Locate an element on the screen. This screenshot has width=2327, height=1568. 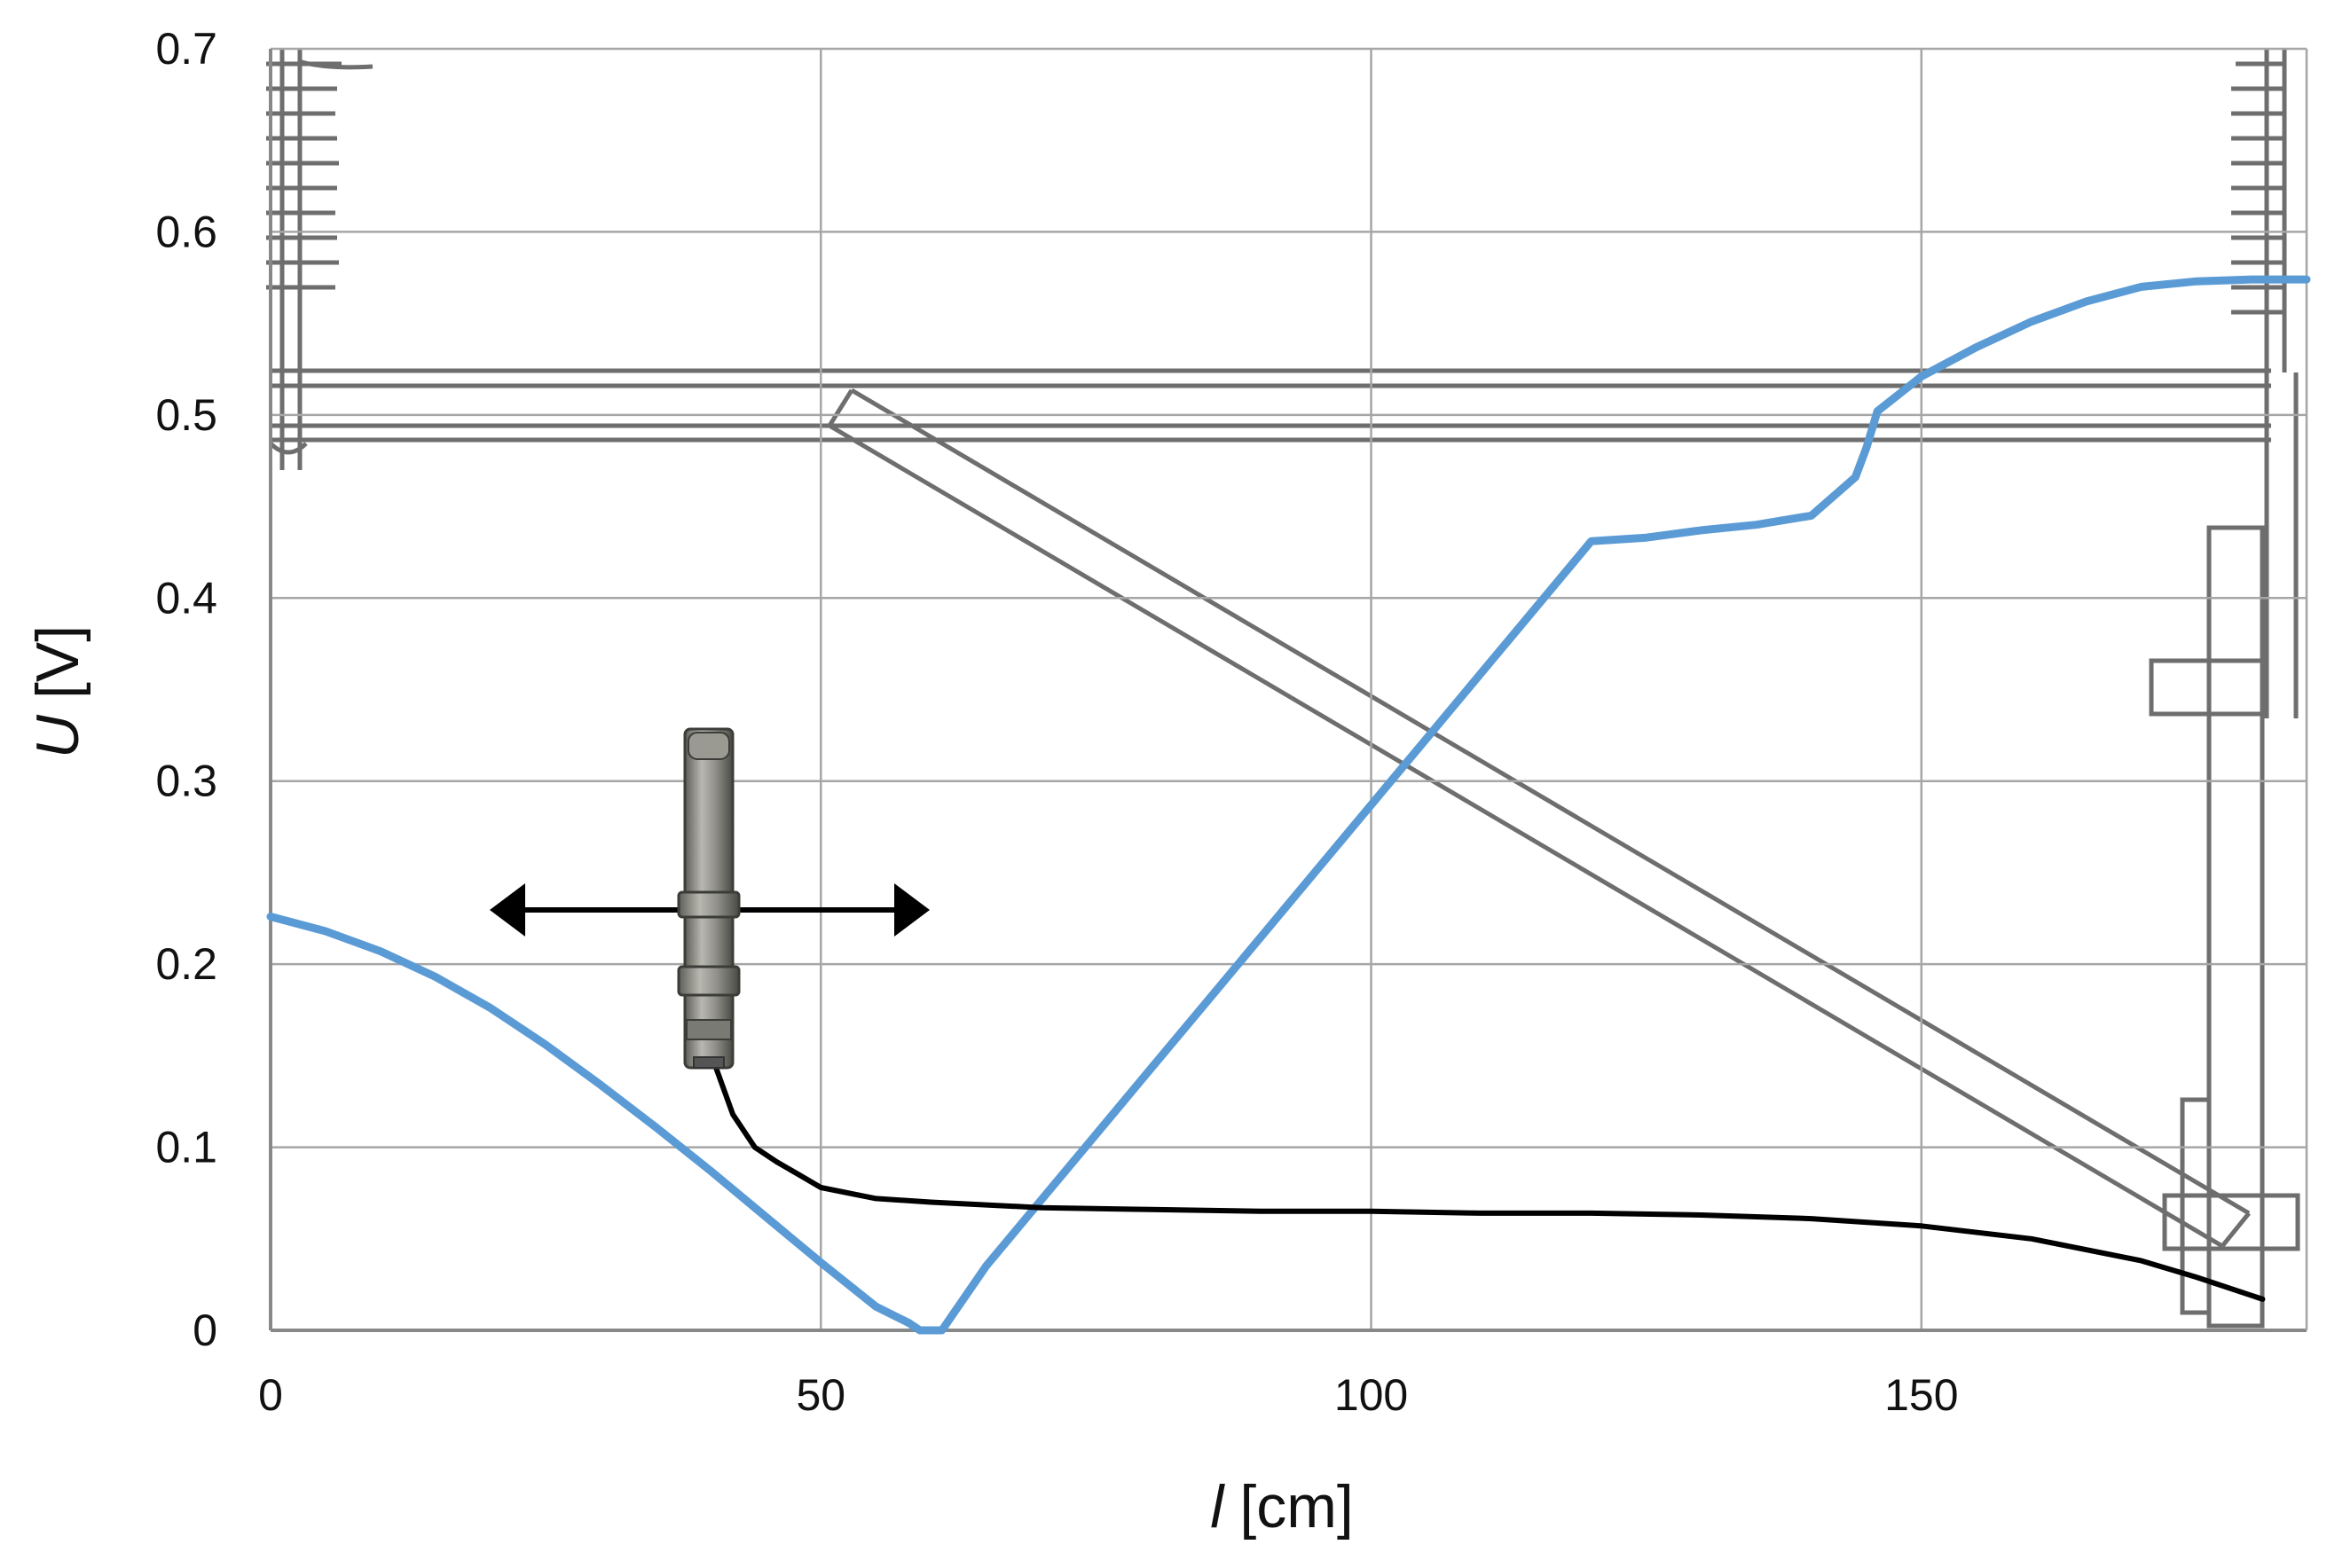
y-tick-label: 0.5 is located at coordinates (186, 415).